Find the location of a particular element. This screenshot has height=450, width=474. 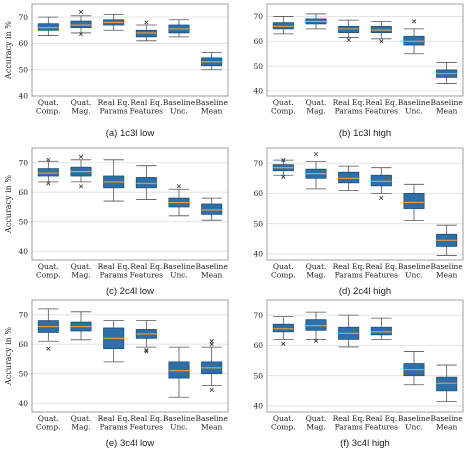

y-tick-label: 60 is located at coordinates (23, 192).